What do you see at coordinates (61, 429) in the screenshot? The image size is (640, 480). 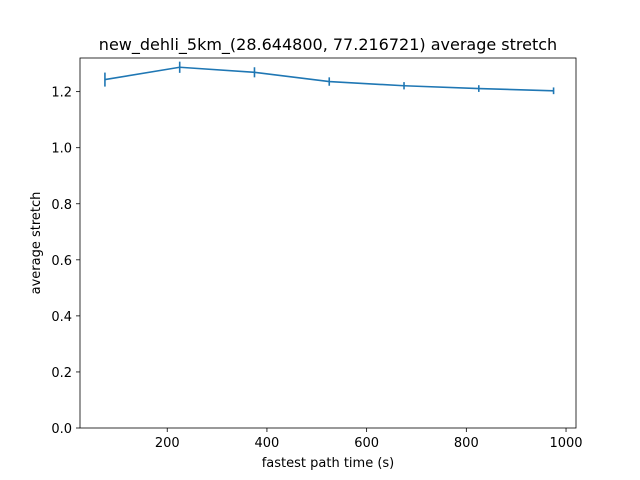 I see `y-tick-label: 0.0` at bounding box center [61, 429].